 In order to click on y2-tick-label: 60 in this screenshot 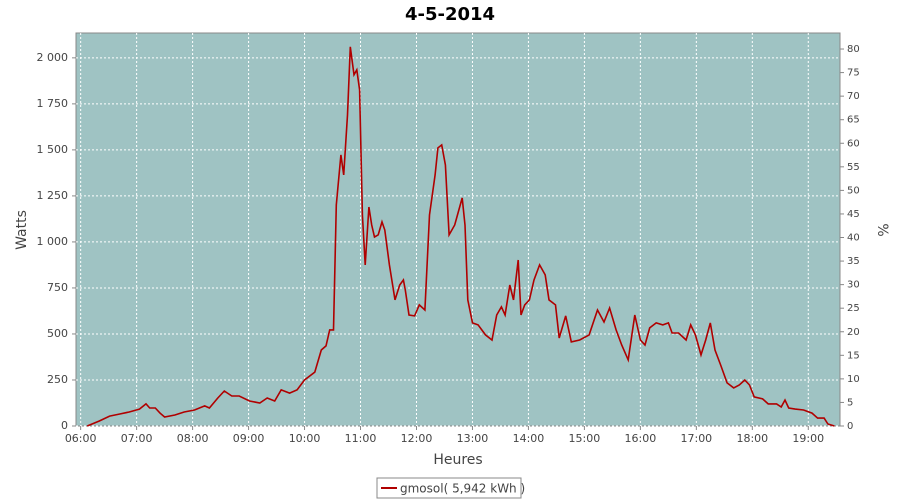, I will do `click(853, 143)`.